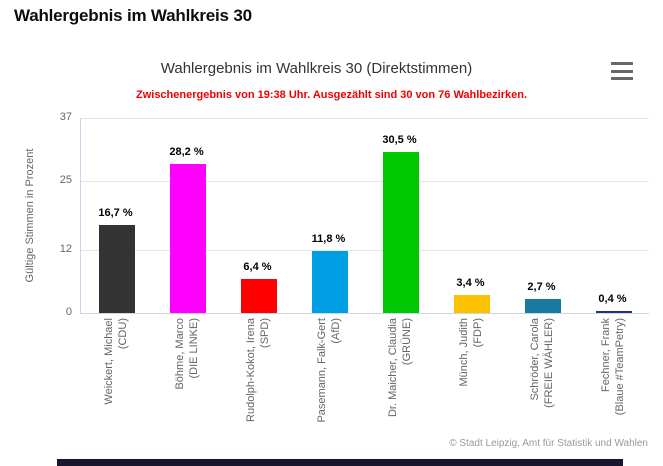  What do you see at coordinates (258, 374) in the screenshot?
I see `x-axis-label: Rudolph-Kokot, Irena (SPD)` at bounding box center [258, 374].